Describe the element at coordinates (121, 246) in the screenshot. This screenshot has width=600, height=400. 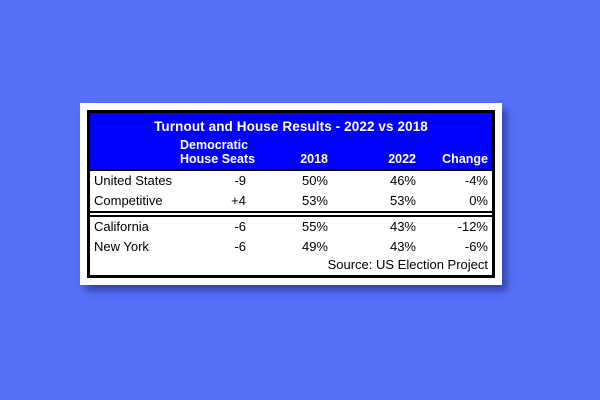
I see `row-label: New York` at that location.